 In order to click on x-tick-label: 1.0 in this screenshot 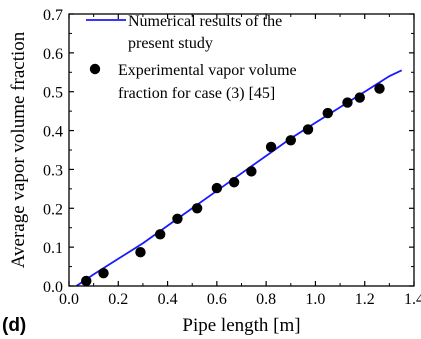, I will do `click(315, 299)`.